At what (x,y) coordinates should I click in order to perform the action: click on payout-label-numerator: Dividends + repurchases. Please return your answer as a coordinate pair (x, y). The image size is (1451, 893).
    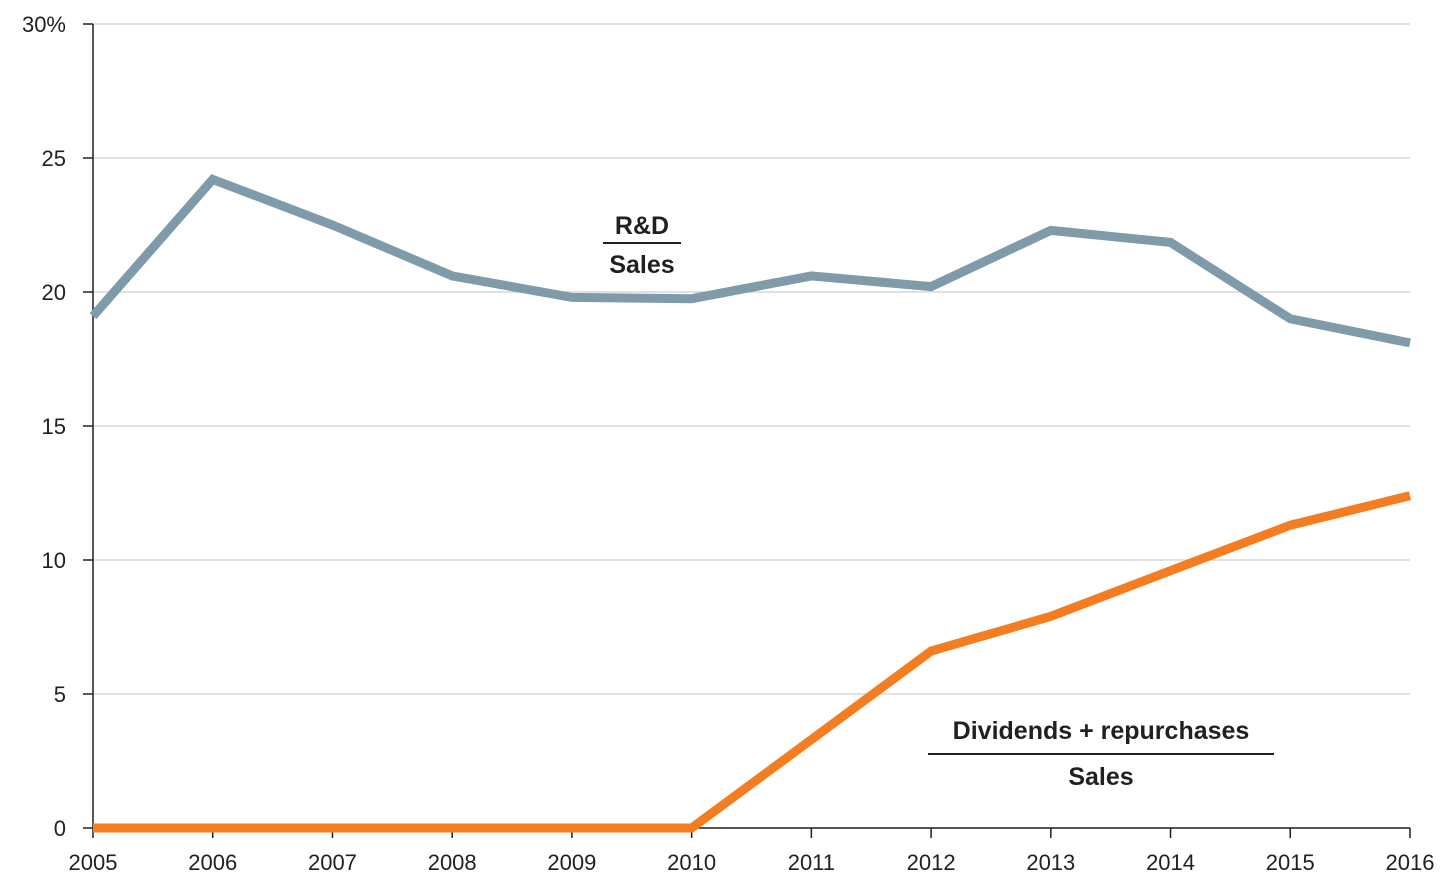
    Looking at the image, I should click on (1101, 731).